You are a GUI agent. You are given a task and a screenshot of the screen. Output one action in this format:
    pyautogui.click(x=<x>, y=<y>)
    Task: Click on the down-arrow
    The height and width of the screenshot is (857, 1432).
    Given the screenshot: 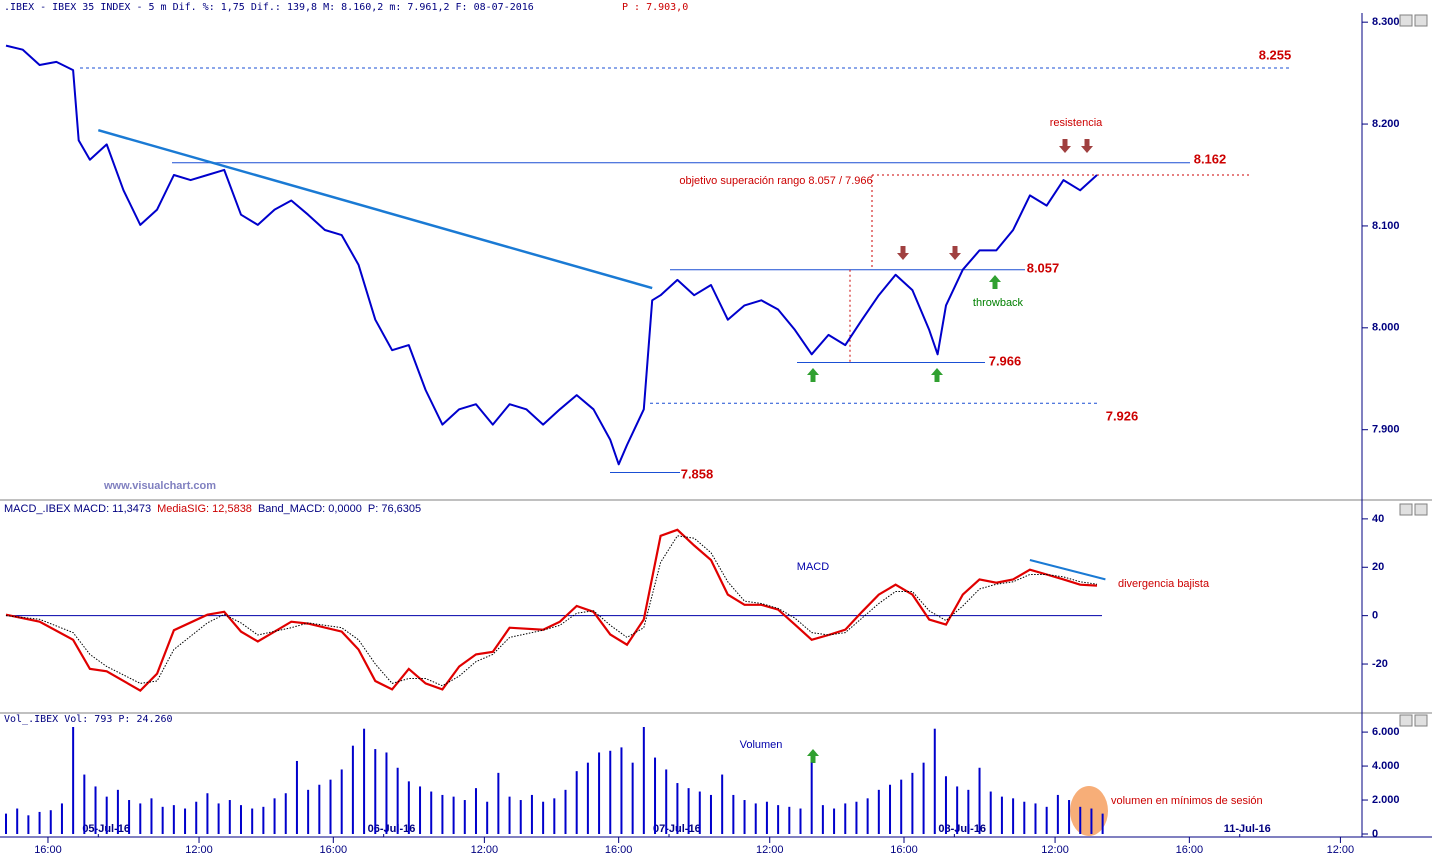 What is the action you would take?
    pyautogui.click(x=903, y=253)
    